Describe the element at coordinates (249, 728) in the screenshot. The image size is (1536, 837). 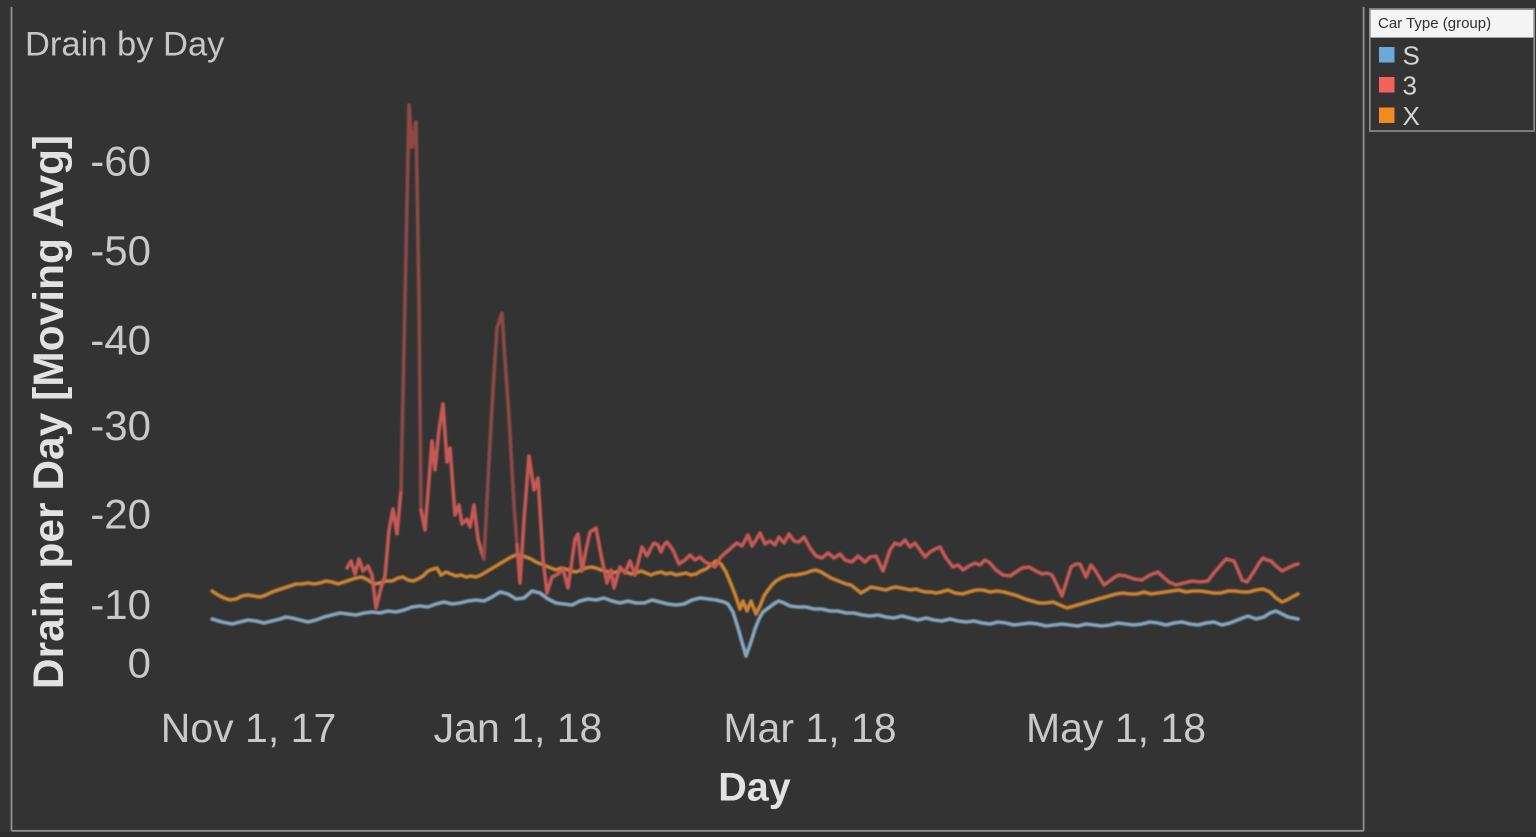
I see `svg-text: Nov 1, 17` at that location.